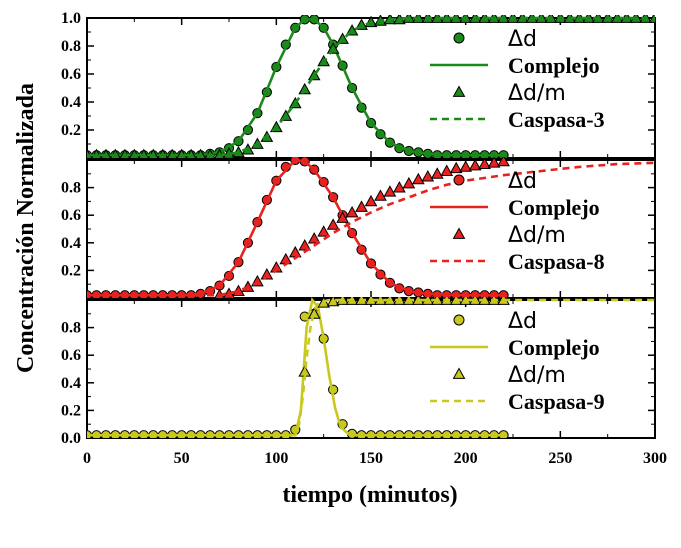 The width and height of the screenshot is (681, 548). I want to click on x-tick-label: 100, so click(276, 458).